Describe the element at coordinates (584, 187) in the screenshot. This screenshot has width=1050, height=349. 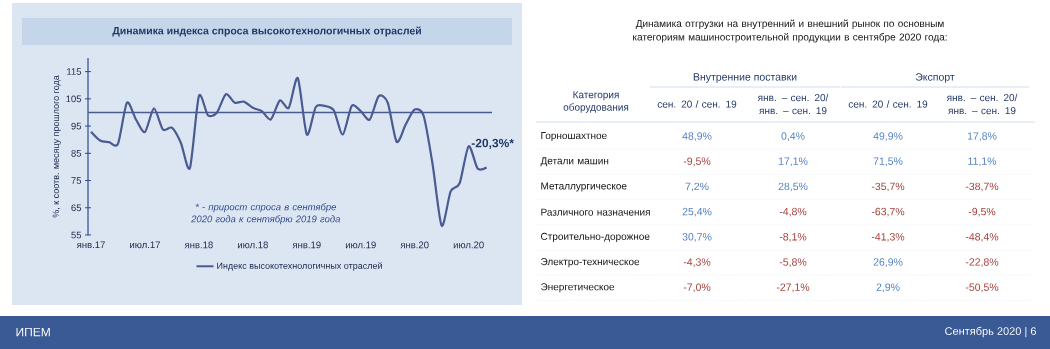
I see `y-tick-label: Металлургическое` at that location.